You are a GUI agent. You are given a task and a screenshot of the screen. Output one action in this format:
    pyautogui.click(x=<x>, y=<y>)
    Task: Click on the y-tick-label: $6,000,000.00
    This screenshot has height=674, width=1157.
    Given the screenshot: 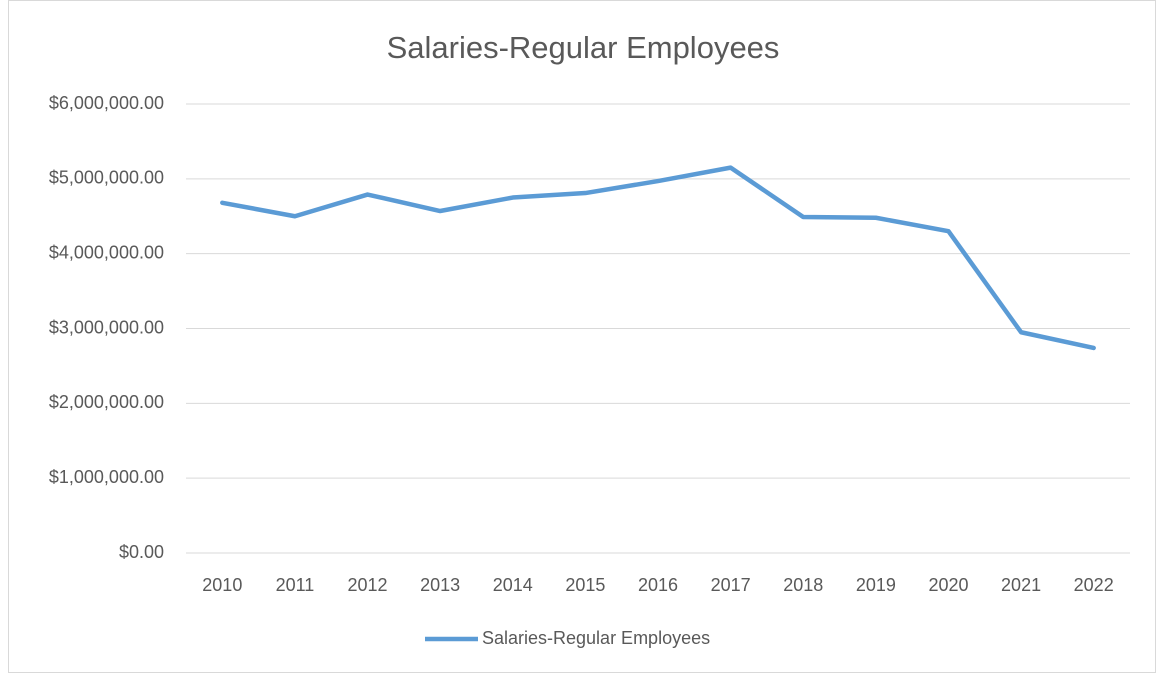 What is the action you would take?
    pyautogui.click(x=106, y=103)
    